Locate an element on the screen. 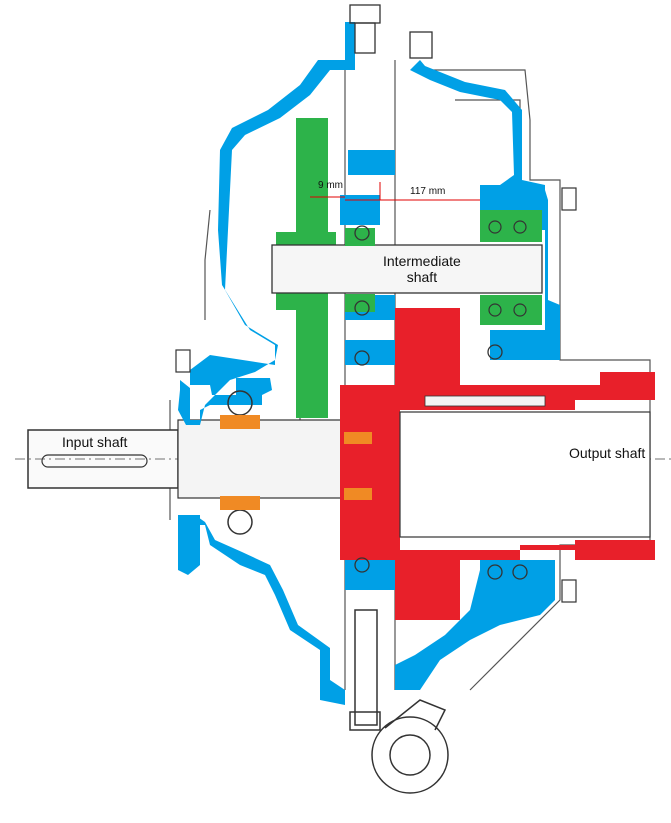 Image resolution: width=671 pixels, height=823 pixels. intermediate-shaft-label-line1: Intermediate is located at coordinates (422, 261).